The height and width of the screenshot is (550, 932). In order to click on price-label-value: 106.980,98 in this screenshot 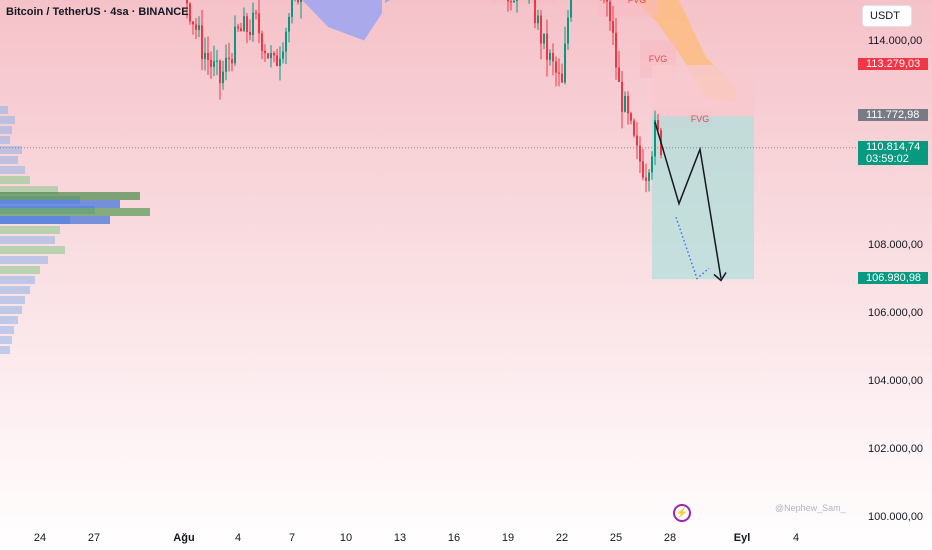, I will do `click(894, 277)`.